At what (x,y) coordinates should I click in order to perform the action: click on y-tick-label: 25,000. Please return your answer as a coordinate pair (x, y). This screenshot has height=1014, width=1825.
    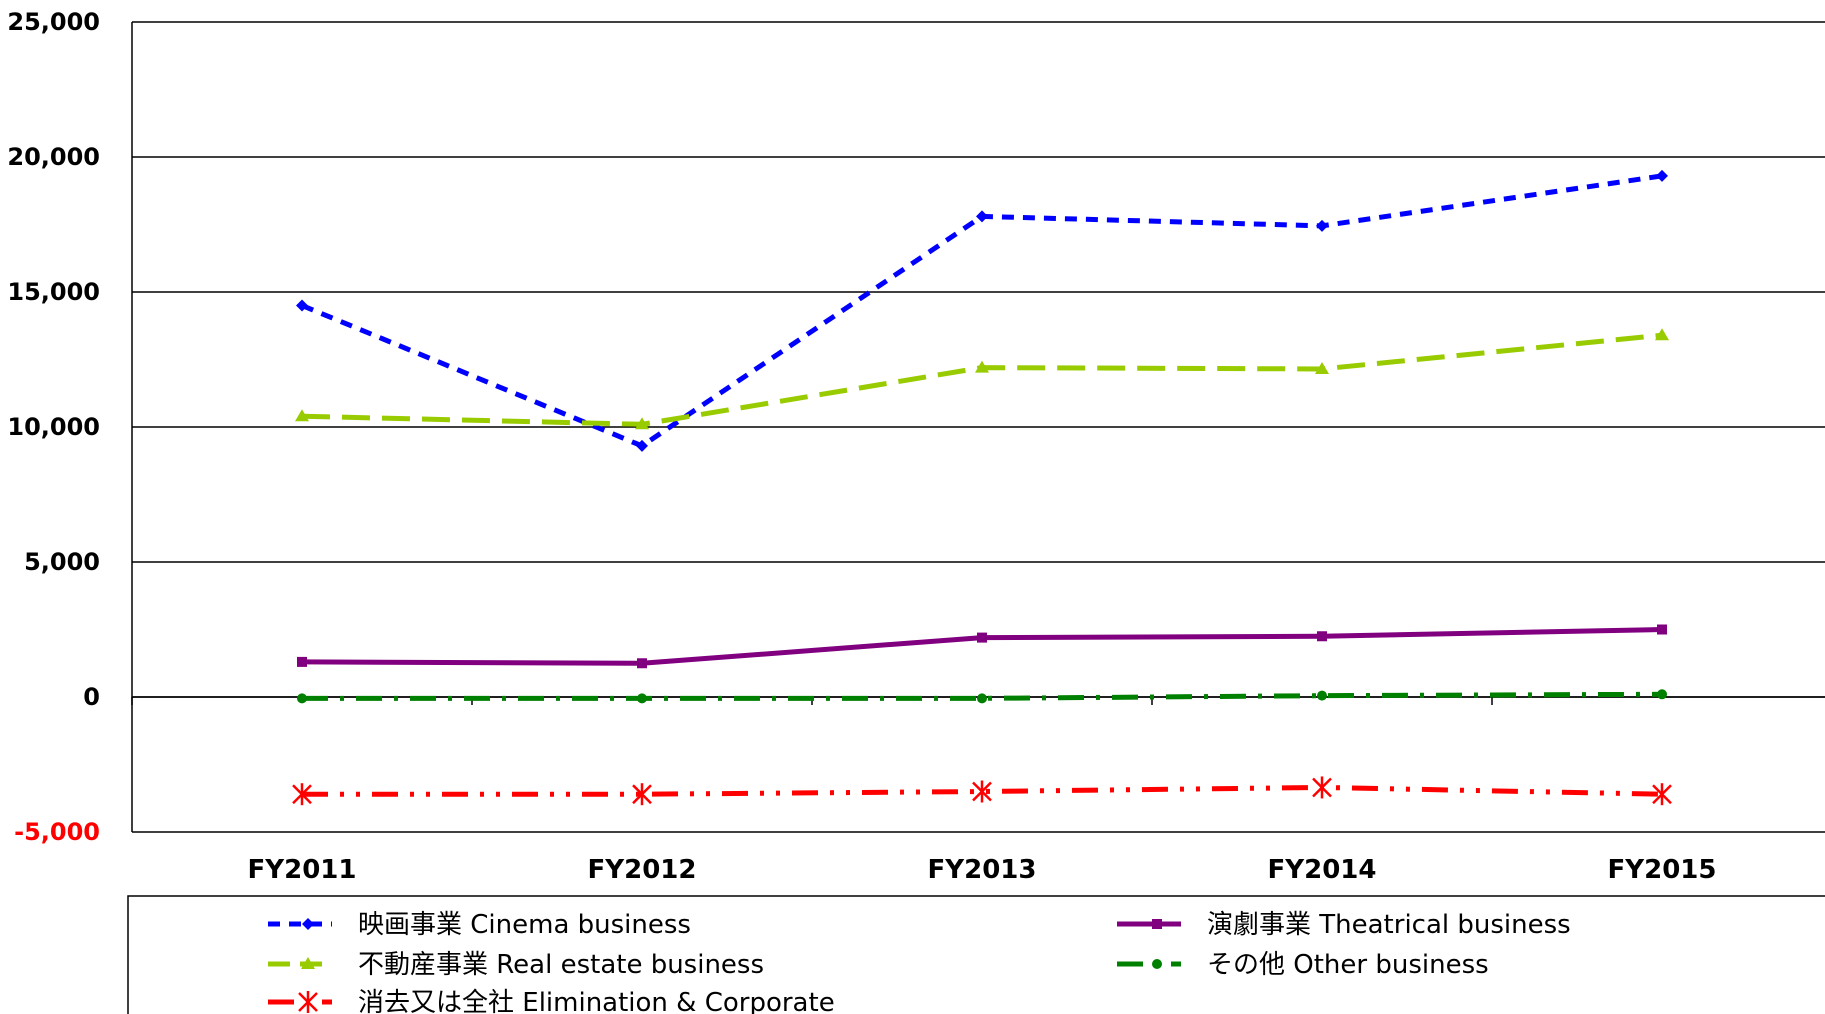
    Looking at the image, I should click on (53, 22).